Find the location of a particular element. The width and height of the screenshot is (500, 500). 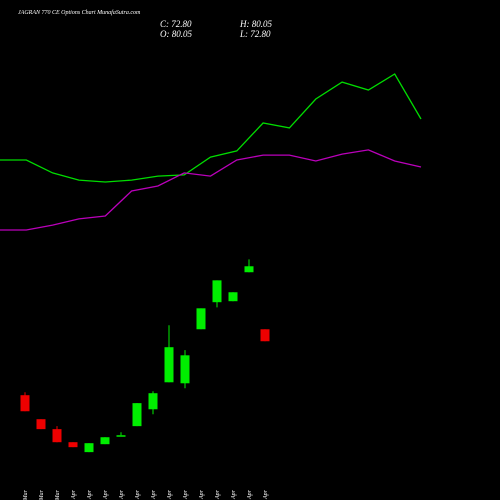

x-tick-label: 01 Apr is located at coordinates (74, 494).